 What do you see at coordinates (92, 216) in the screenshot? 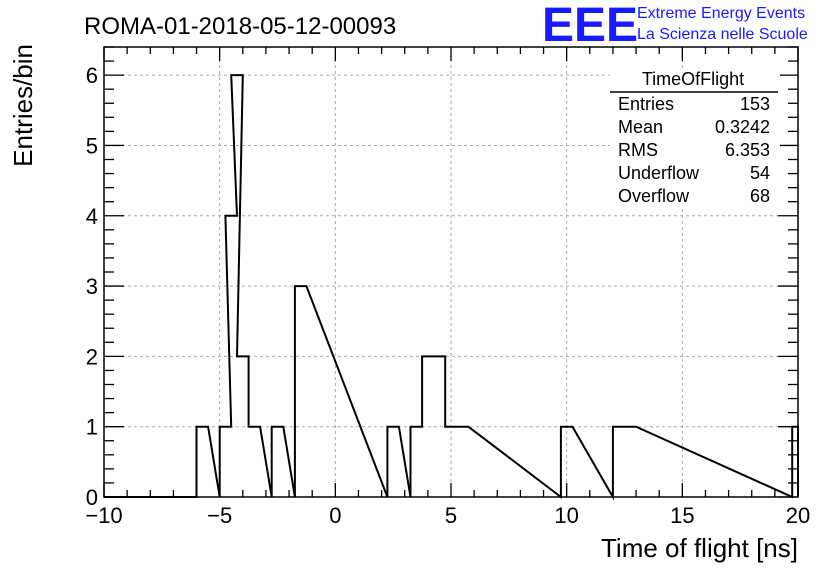
I see `y-tick-label: 4` at bounding box center [92, 216].